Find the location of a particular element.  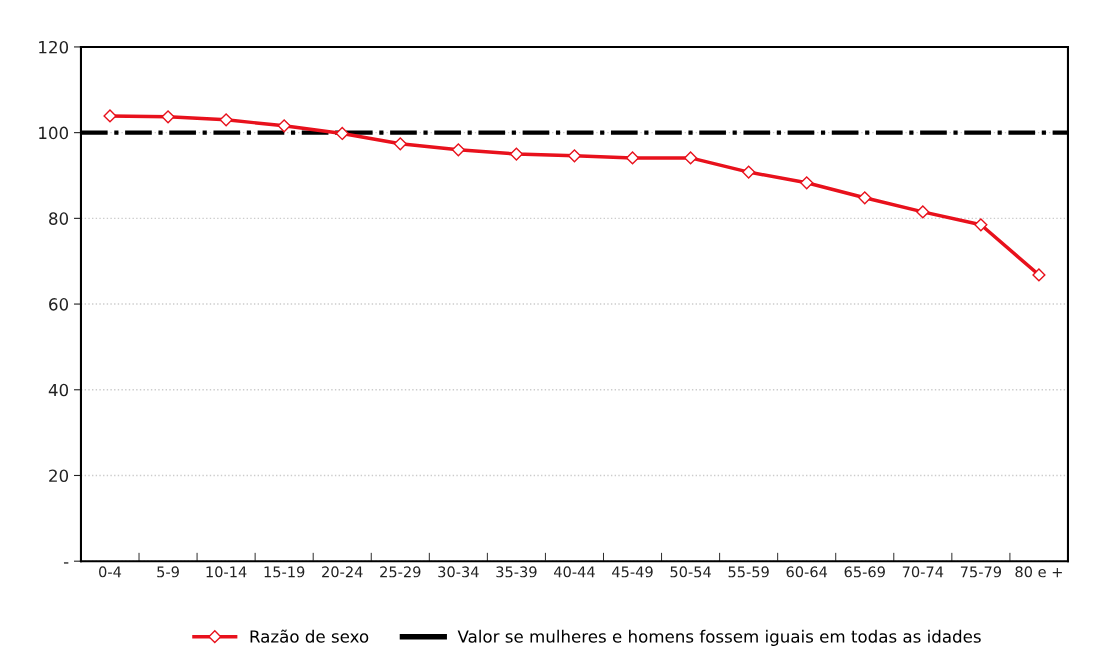

x-tick-label: 70-74 is located at coordinates (923, 572).